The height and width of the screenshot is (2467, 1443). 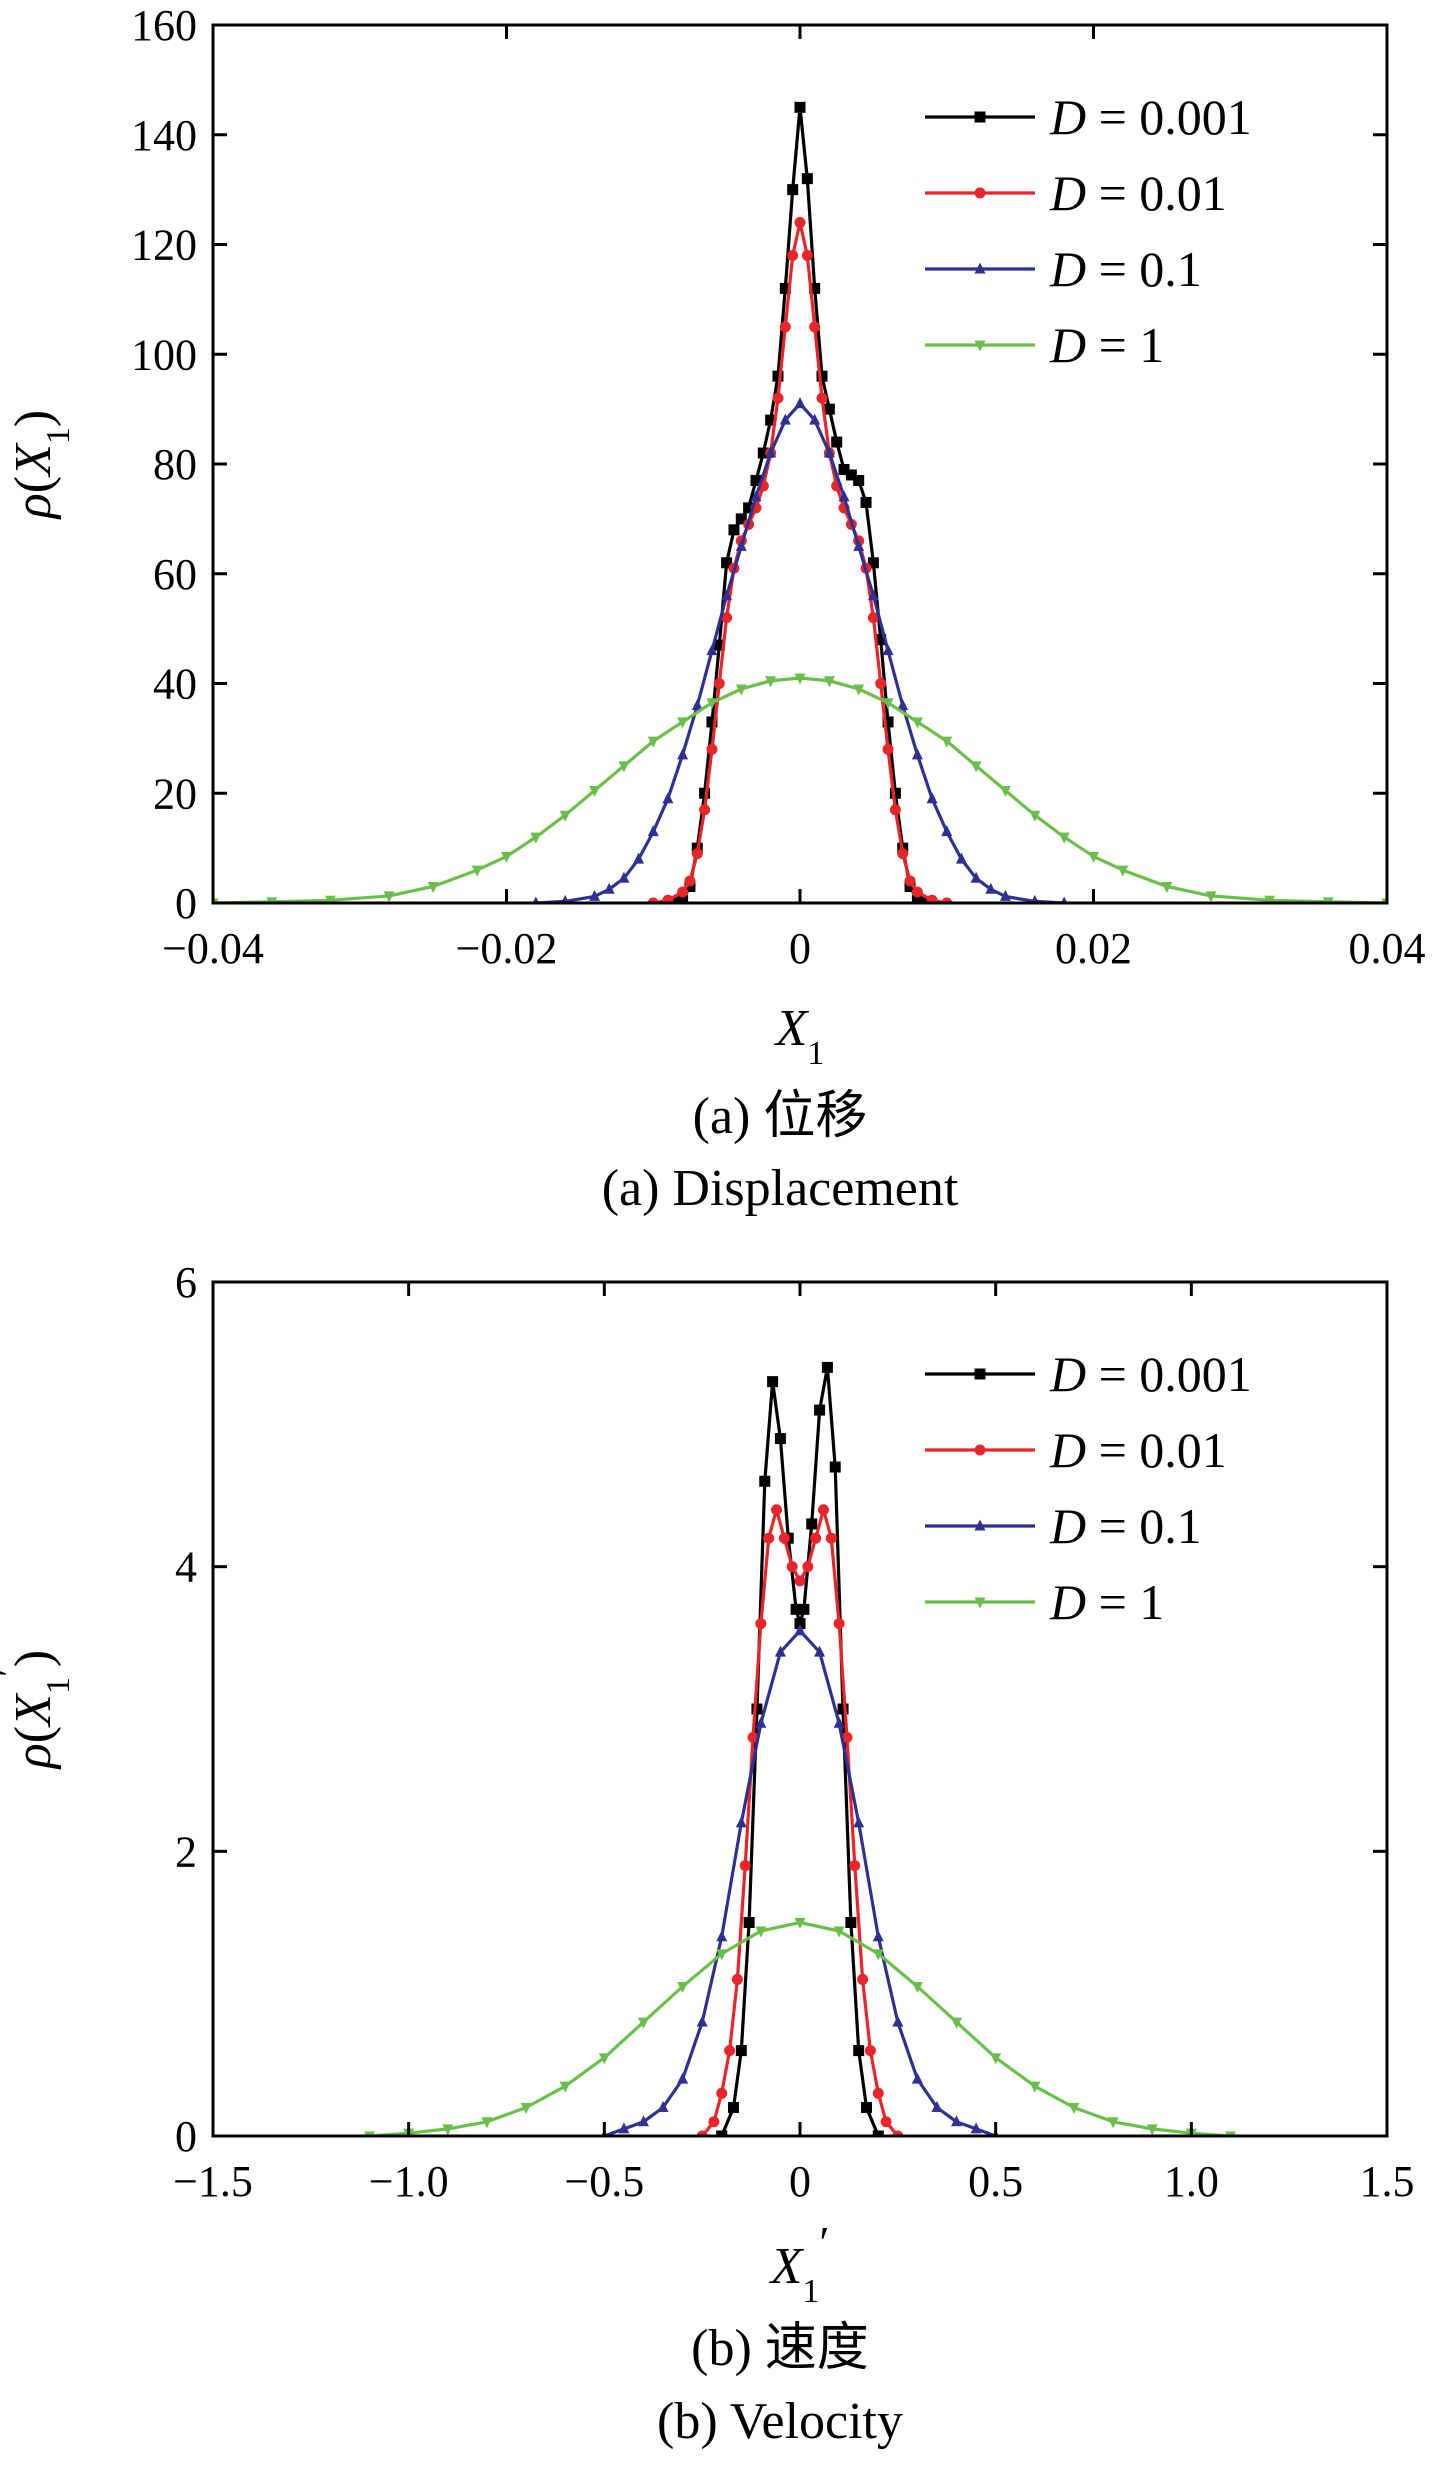 I want to click on legend-label-3: D = 1, so click(x=1106, y=1602).